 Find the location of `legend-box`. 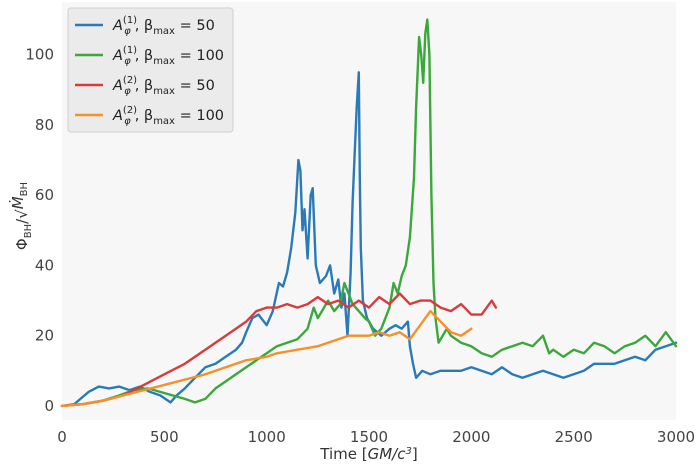

legend-box is located at coordinates (150, 70).